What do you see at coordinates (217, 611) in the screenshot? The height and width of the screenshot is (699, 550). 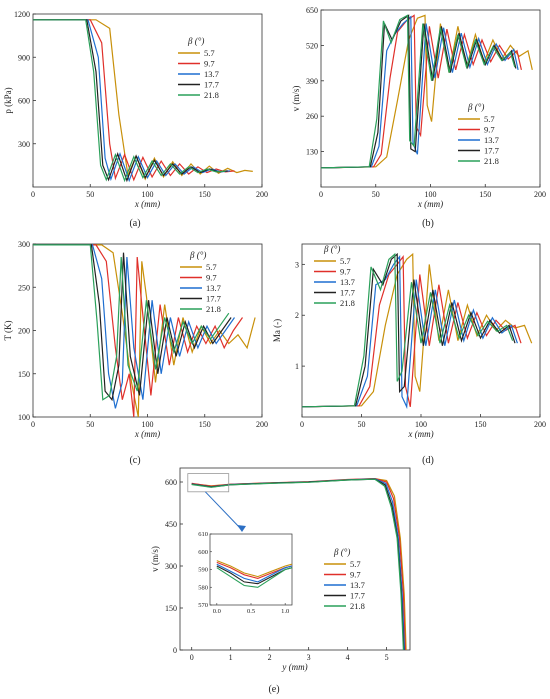 I see `inset-x-tick-label: 0.0` at bounding box center [217, 611].